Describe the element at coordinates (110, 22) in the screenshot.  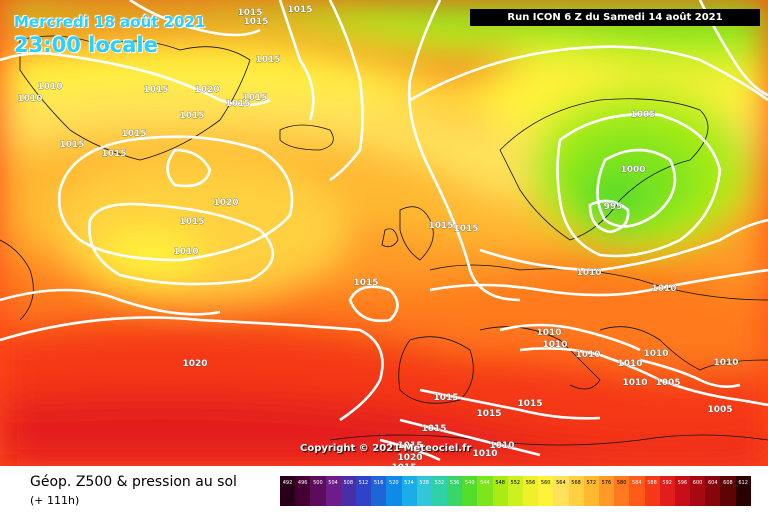
I see `valid-date: Mercredi 18 août 2021` at that location.